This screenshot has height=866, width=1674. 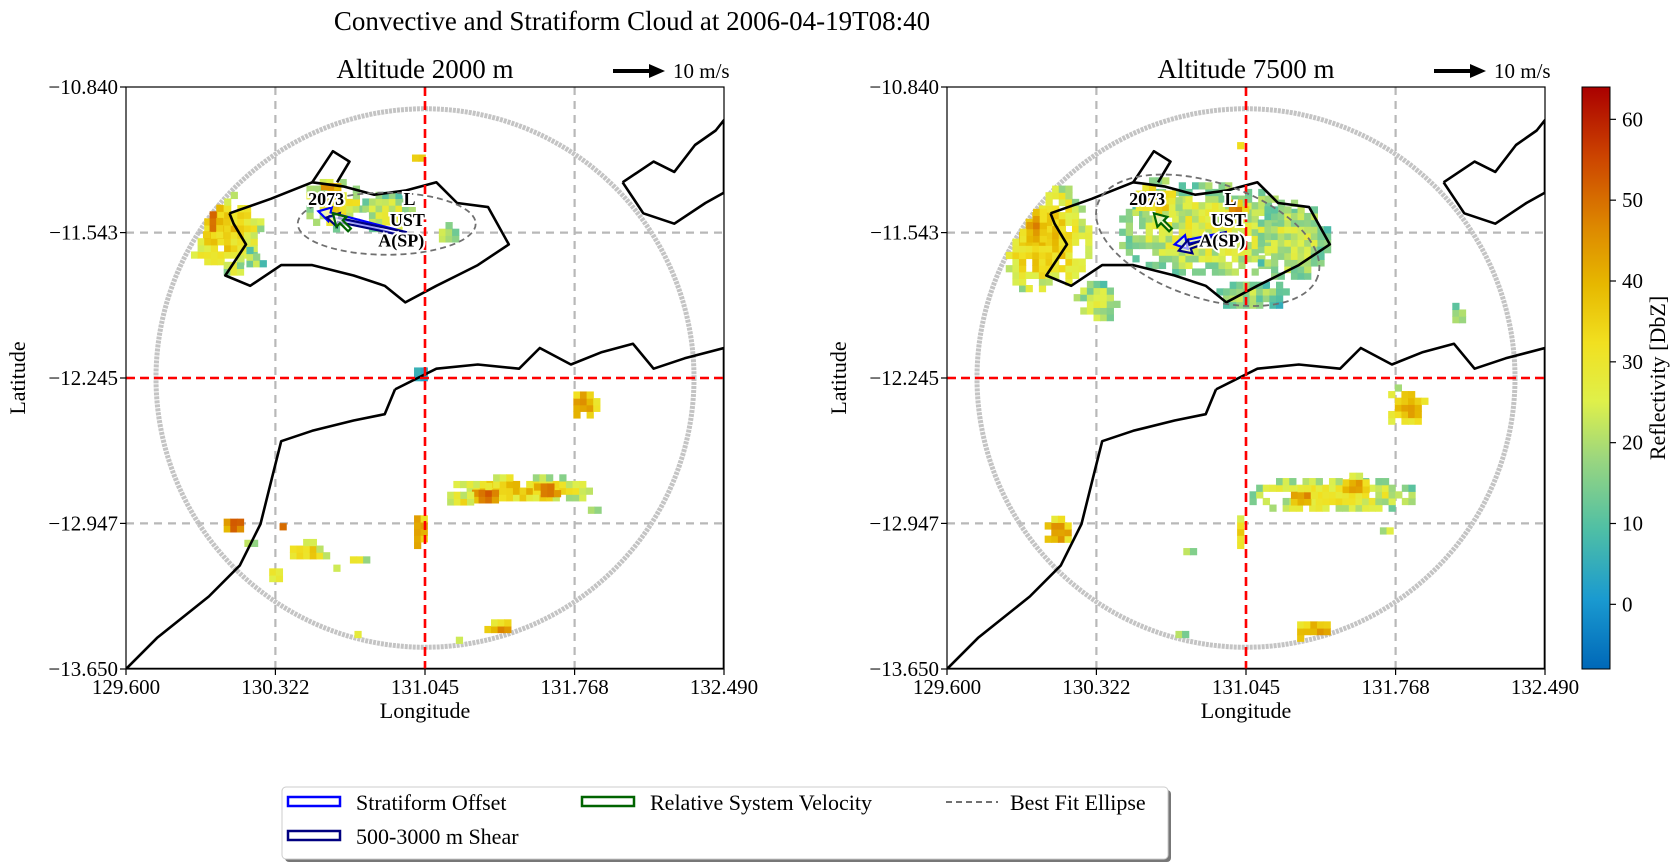 I want to click on legend-label: Relative System Velocity, so click(x=761, y=802).